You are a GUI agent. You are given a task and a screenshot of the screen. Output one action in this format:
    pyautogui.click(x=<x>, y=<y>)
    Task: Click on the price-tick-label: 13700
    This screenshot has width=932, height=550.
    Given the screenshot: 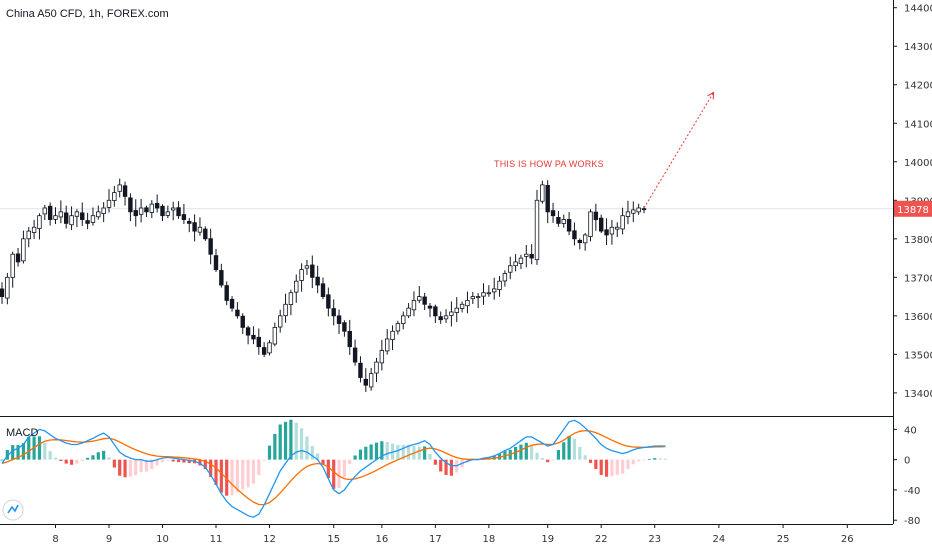 What is the action you would take?
    pyautogui.click(x=918, y=278)
    